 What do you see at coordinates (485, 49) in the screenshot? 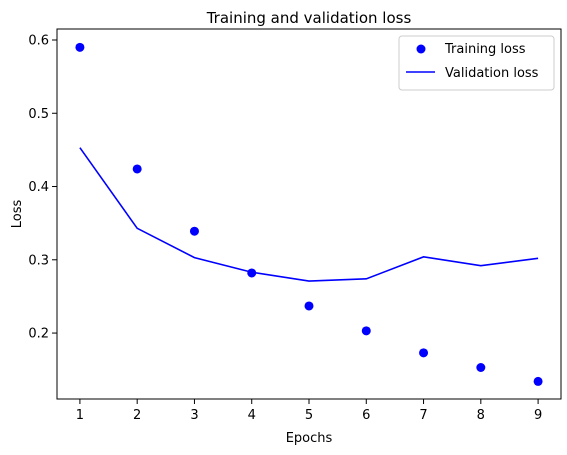
I see `legend-training-label: Training loss` at bounding box center [485, 49].